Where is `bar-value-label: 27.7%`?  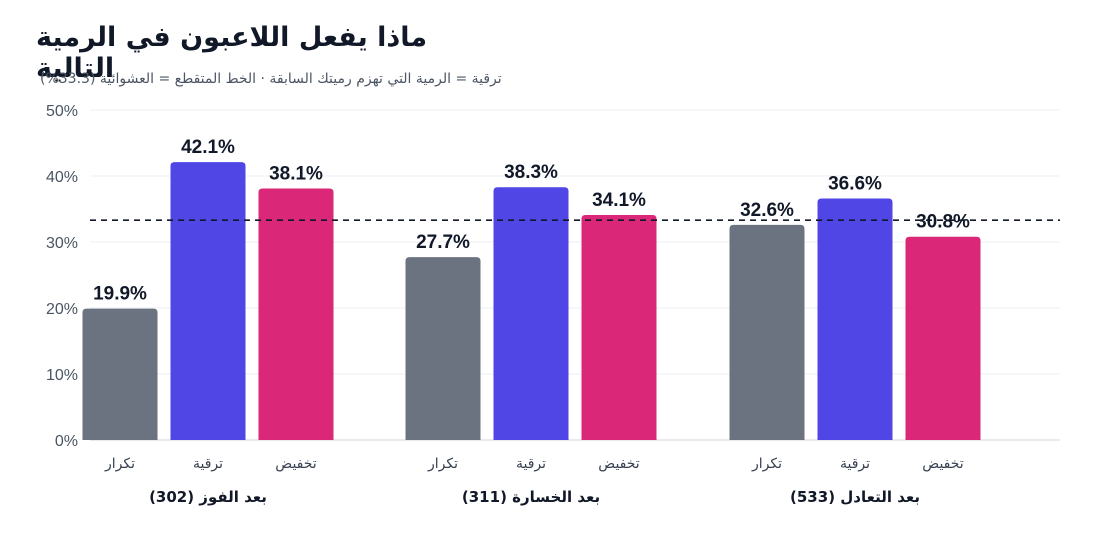
bar-value-label: 27.7% is located at coordinates (443, 242).